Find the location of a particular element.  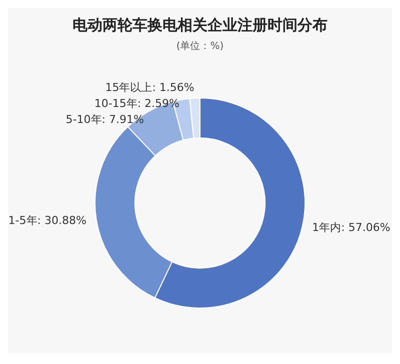

chart-title: 电动两轮车换电相关企业注册时间分布 is located at coordinates (200, 25).